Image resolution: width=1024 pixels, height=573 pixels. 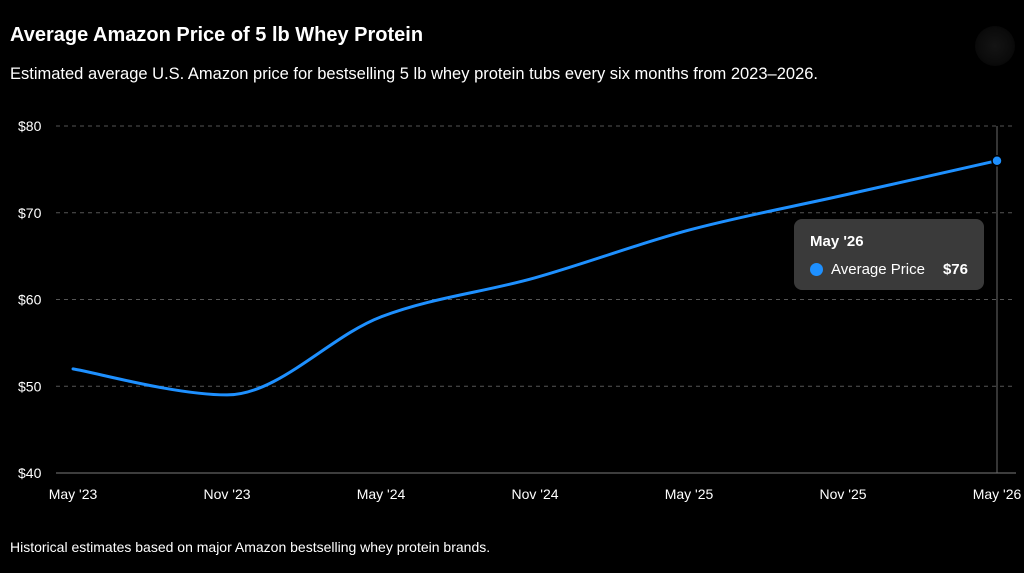 I want to click on tooltip-series-color-icon, so click(x=816, y=269).